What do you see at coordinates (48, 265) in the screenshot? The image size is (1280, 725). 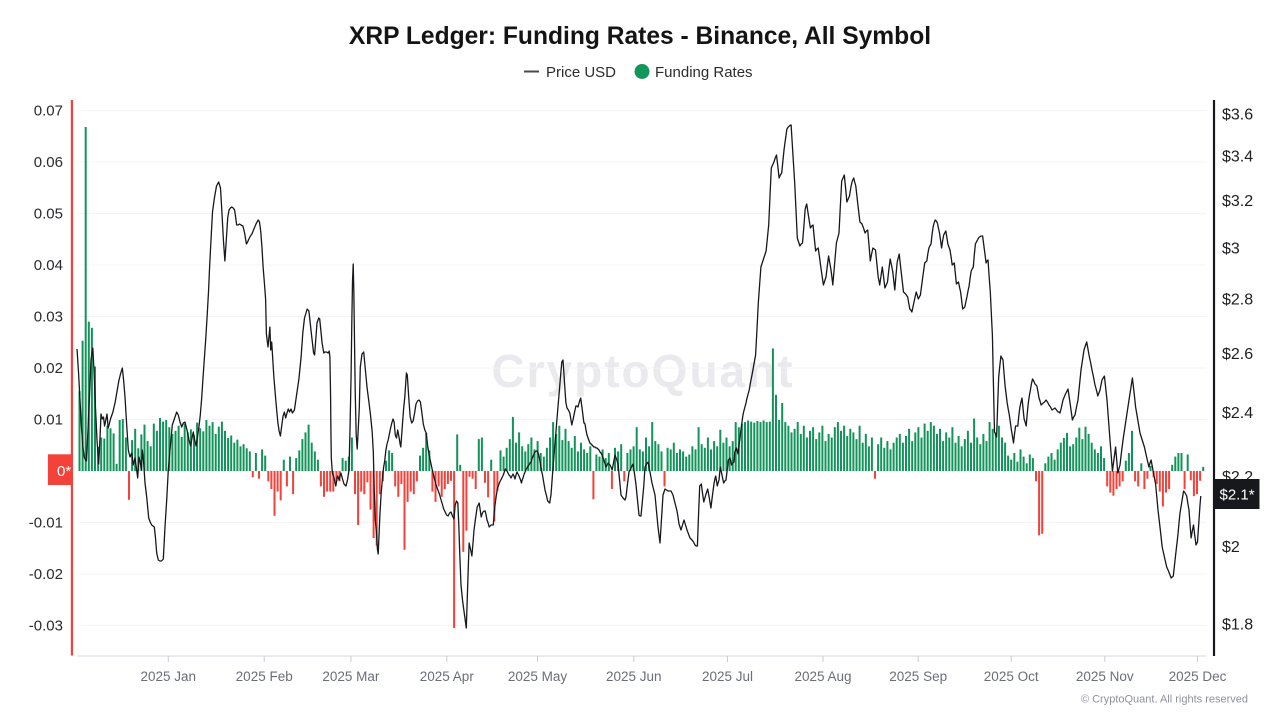 I see `svg-text: 0.04` at bounding box center [48, 265].